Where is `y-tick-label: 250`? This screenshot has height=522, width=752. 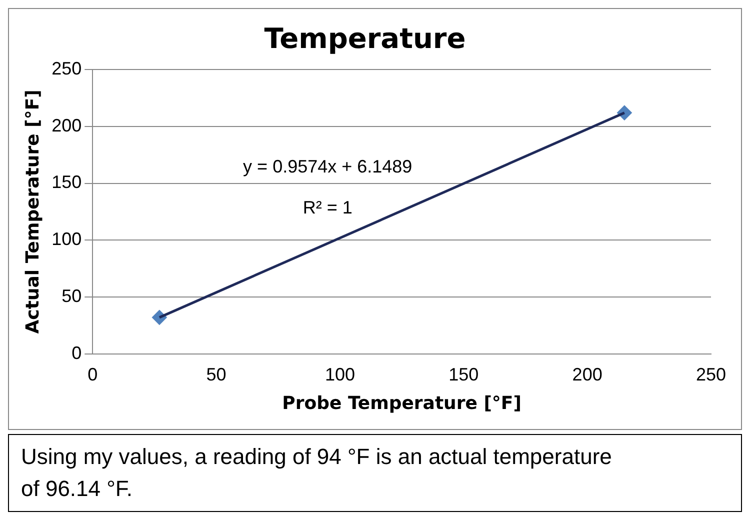 y-tick-label: 250 is located at coordinates (67, 68).